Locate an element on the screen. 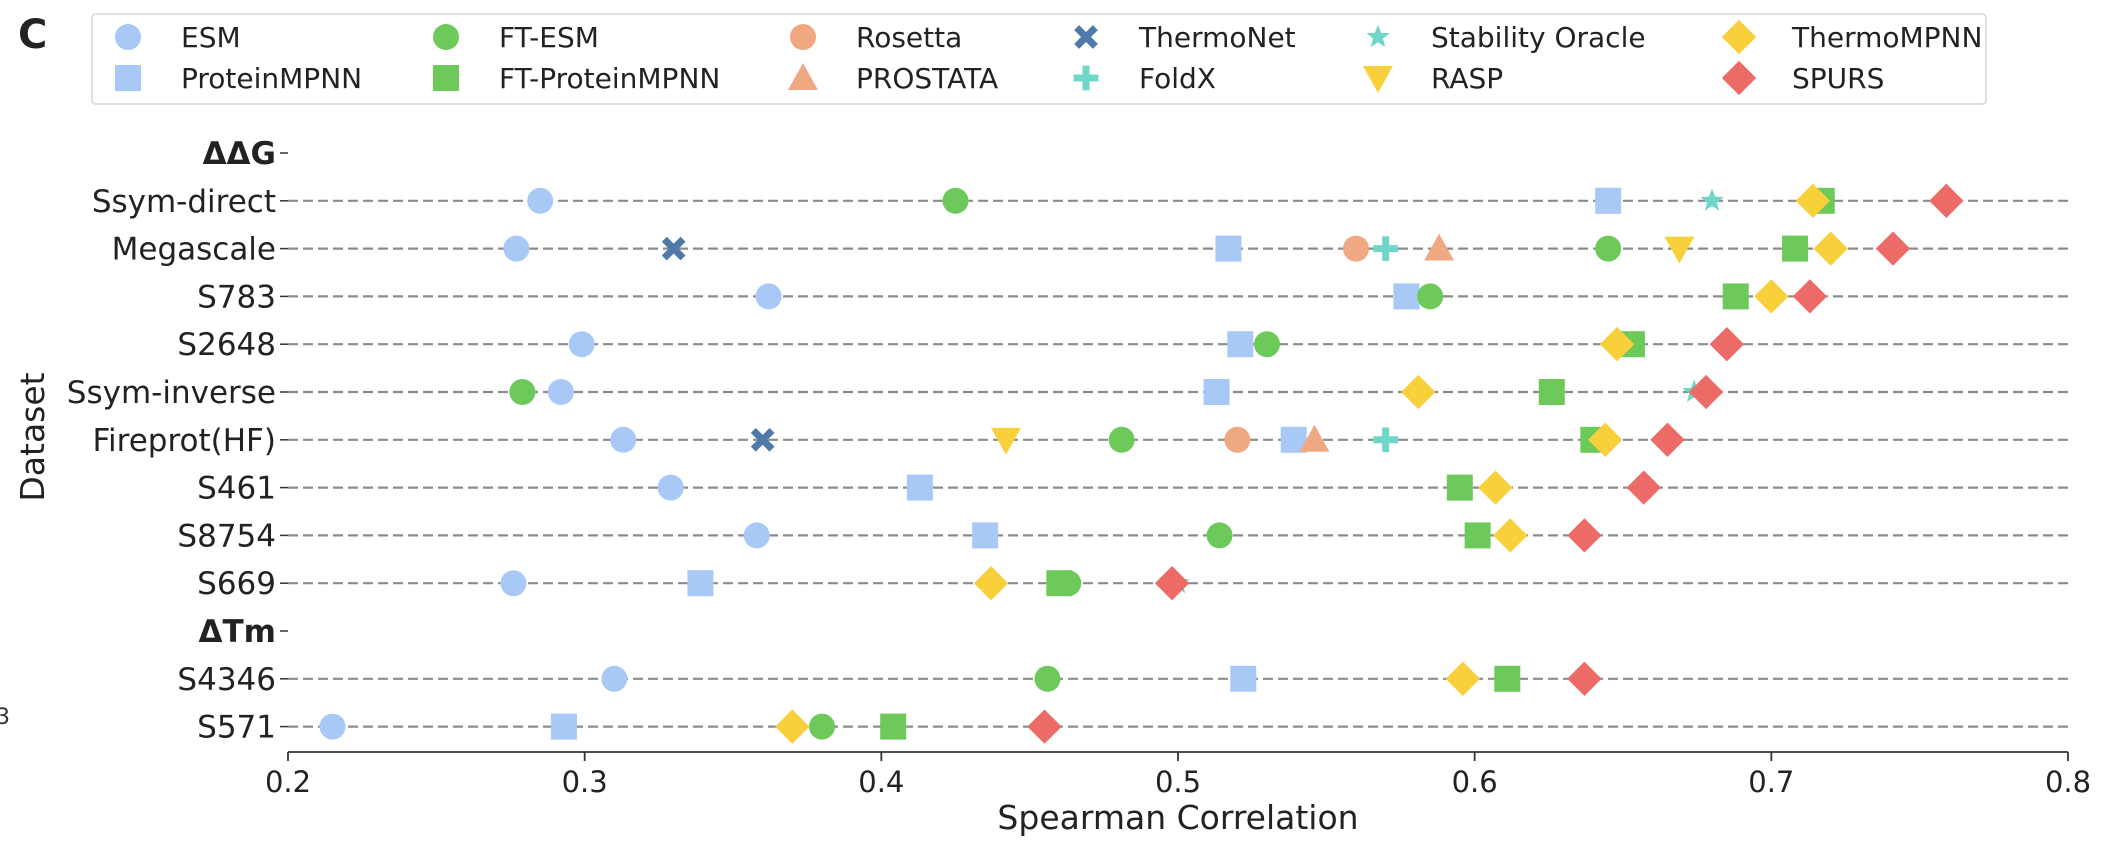  point-ft-esm-s783 is located at coordinates (1430, 296).